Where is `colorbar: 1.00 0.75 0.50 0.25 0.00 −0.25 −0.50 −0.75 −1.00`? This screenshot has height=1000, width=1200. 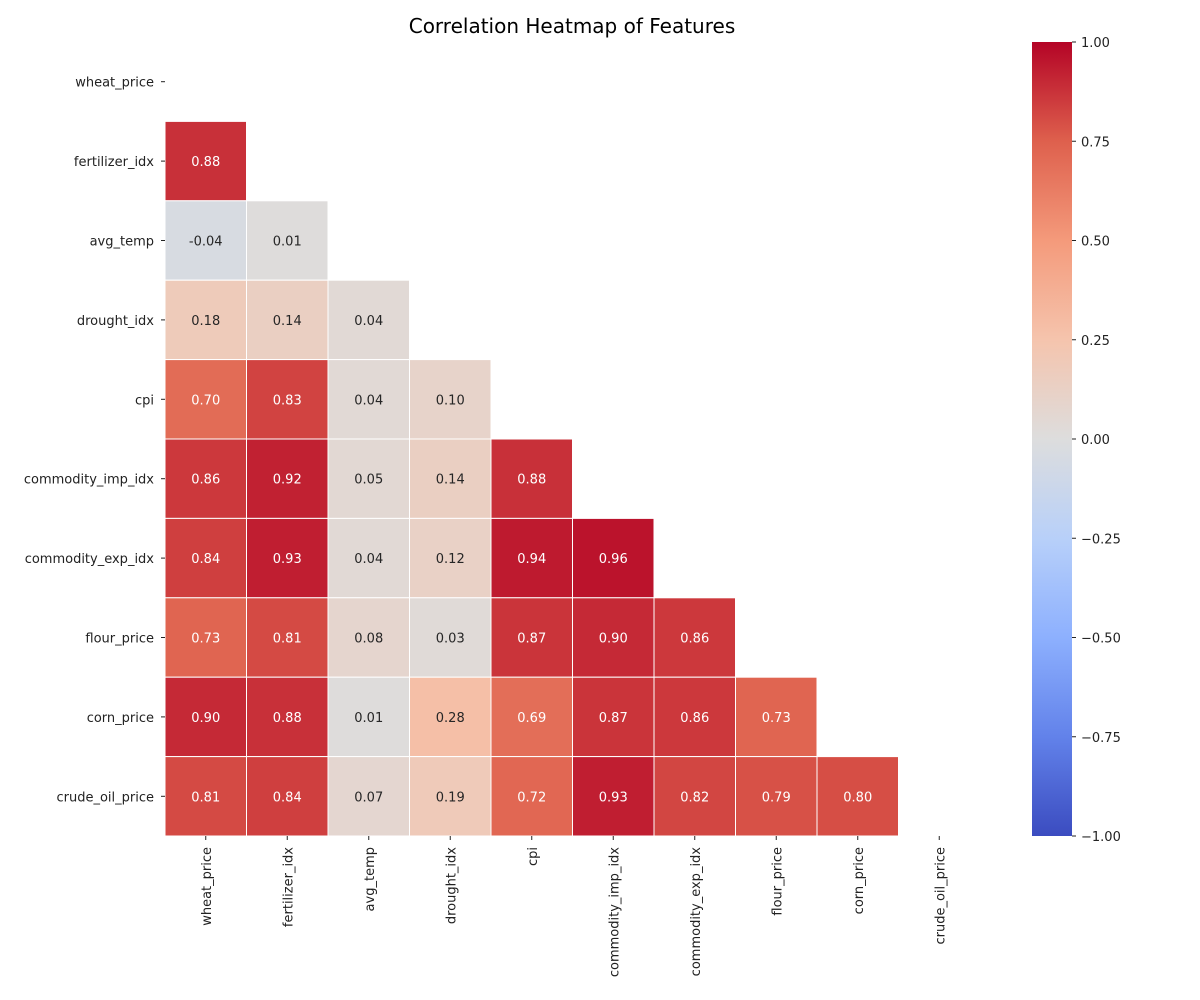 colorbar: 1.00 0.75 0.50 0.25 0.00 −0.25 −0.50 −0.75 −1.00 is located at coordinates (1076, 440).